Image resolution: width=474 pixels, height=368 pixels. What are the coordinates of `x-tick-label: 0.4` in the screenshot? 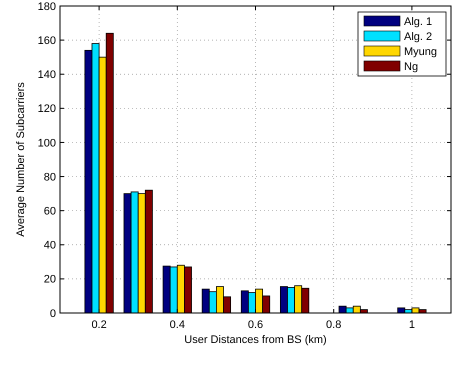 It's located at (177, 325).